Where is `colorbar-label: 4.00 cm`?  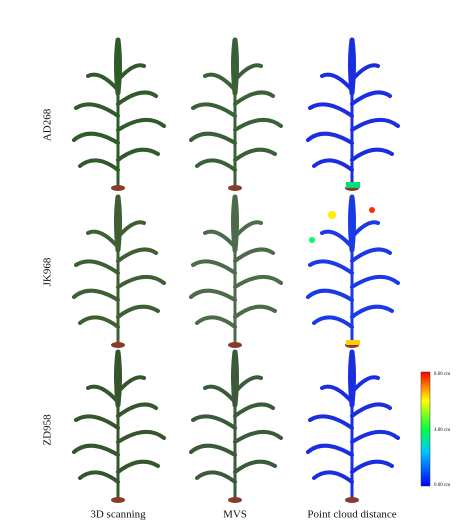 colorbar-label: 4.00 cm is located at coordinates (442, 430).